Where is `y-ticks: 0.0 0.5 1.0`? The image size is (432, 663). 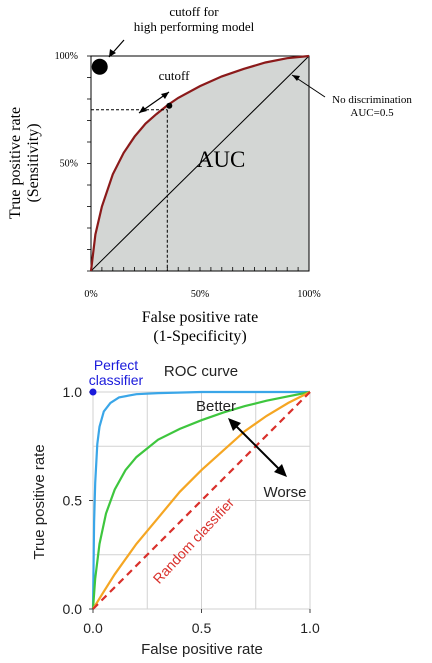
y-ticks: 0.0 0.5 1.0 is located at coordinates (78, 500).